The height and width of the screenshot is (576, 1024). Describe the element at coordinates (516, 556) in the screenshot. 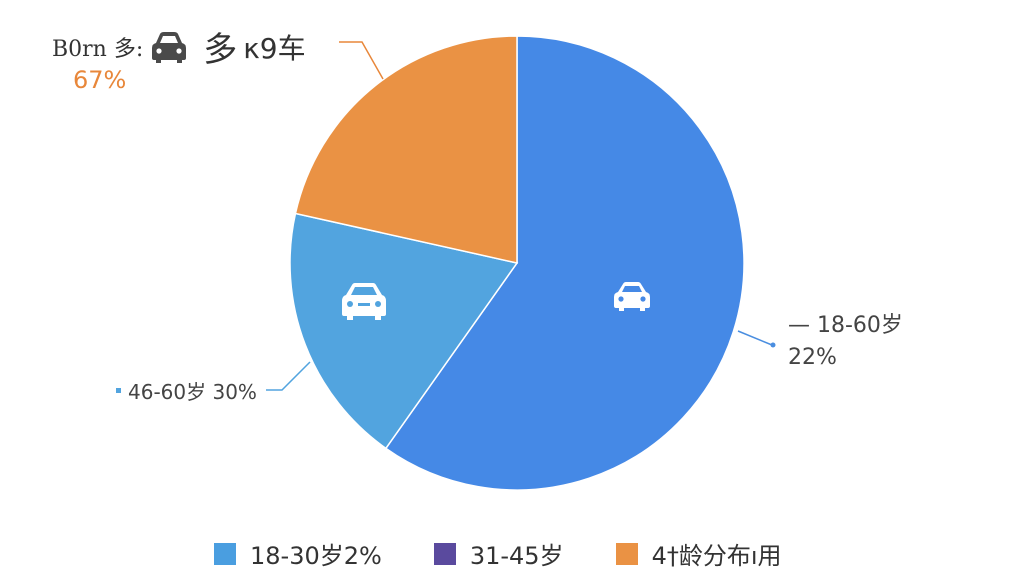

I see `legend-label: 31-45岁` at that location.